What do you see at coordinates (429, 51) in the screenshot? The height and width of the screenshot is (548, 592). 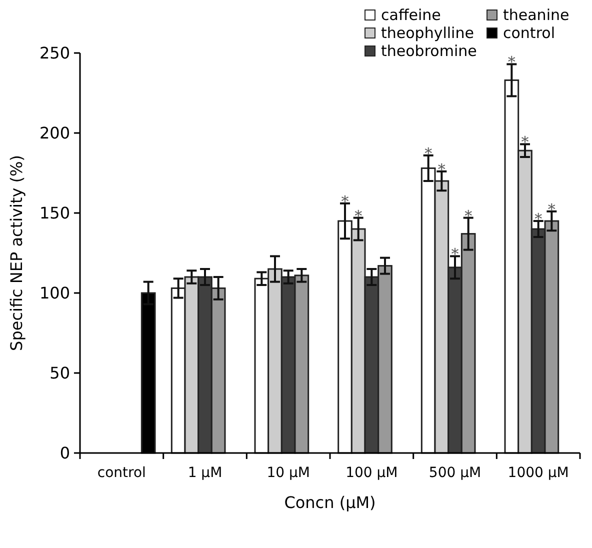 I see `legend-label: theobromine` at bounding box center [429, 51].